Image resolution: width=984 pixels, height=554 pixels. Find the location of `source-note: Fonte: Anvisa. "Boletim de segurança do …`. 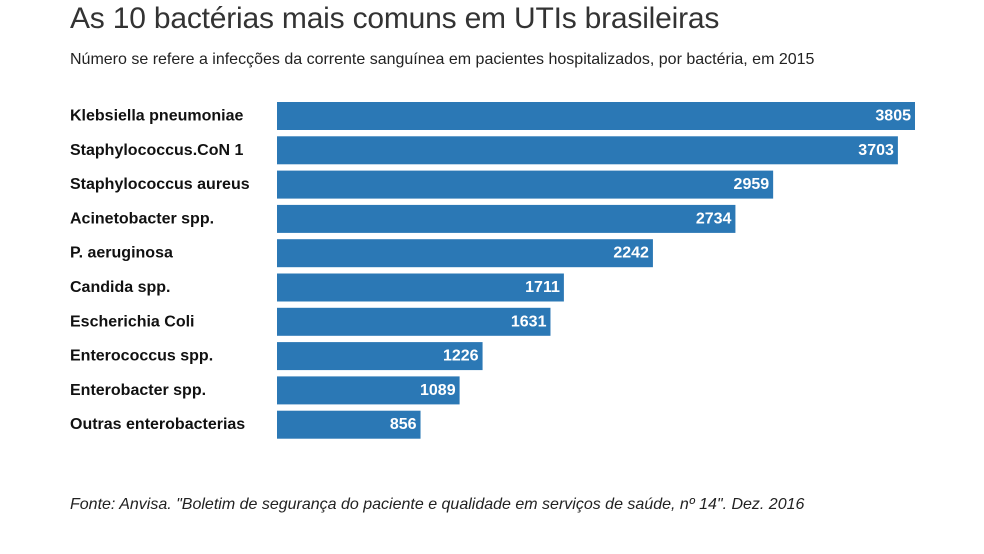

source-note: Fonte: Anvisa. "Boletim de segurança do … is located at coordinates (437, 504).